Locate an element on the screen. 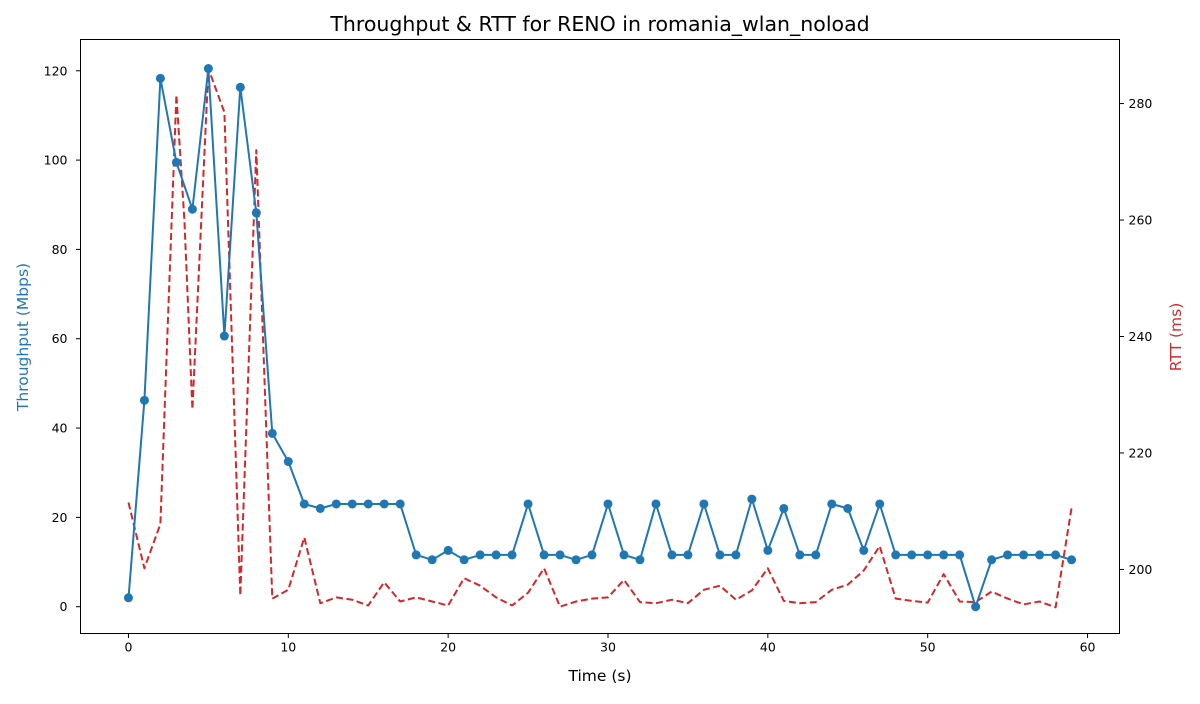  x-tick-label: 40 is located at coordinates (768, 647).